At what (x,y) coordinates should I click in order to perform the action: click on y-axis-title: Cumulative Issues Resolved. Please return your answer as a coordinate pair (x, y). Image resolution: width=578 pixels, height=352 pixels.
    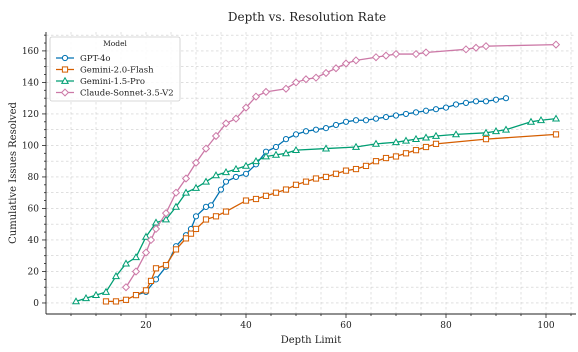
    Looking at the image, I should click on (13, 173).